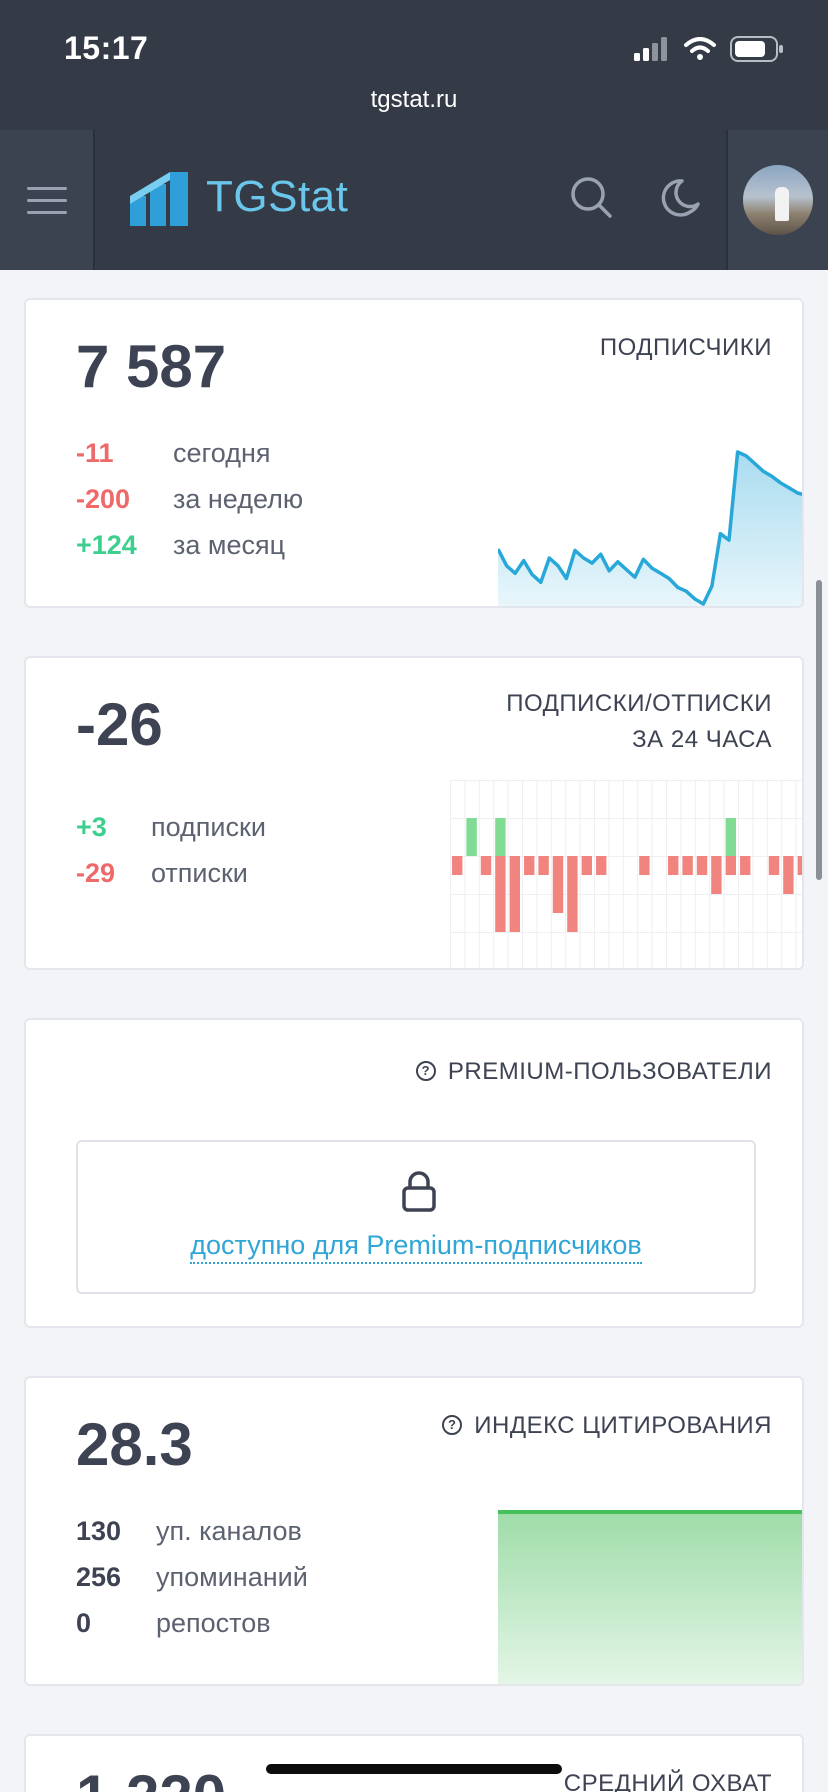 The height and width of the screenshot is (1792, 828). Describe the element at coordinates (414, 99) in the screenshot. I see `address-url: tgstat.ru` at that location.